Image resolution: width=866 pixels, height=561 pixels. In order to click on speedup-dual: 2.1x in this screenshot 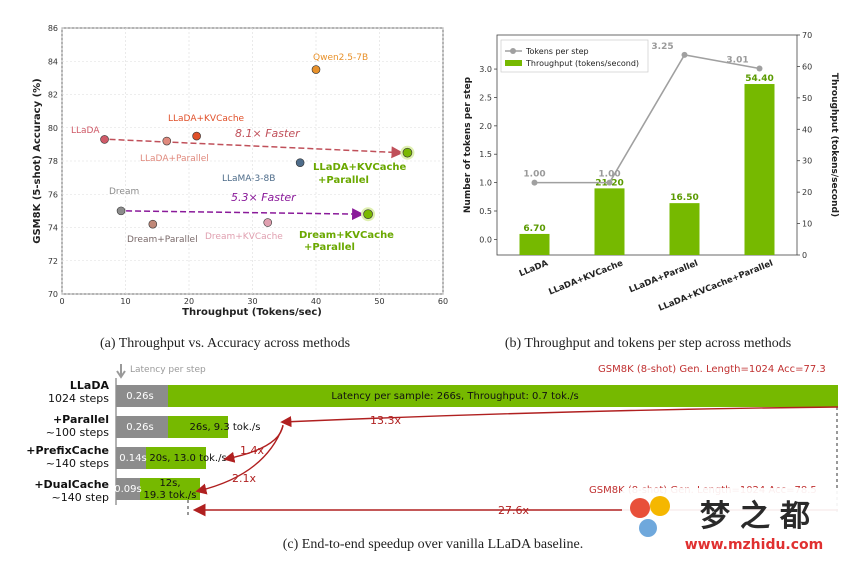, I will do `click(244, 478)`.